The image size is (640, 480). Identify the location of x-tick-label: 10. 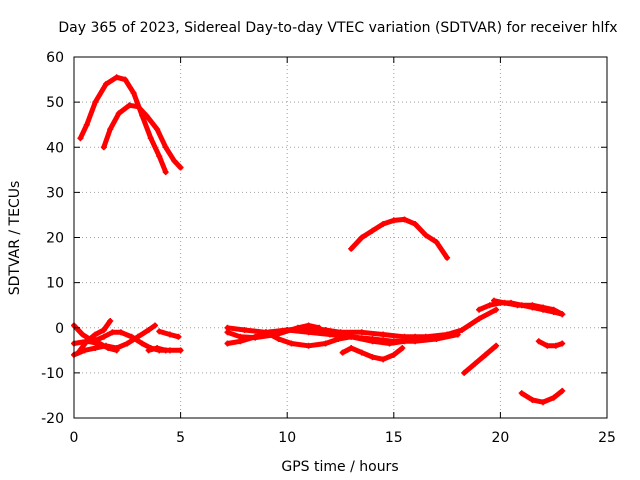
(287, 438).